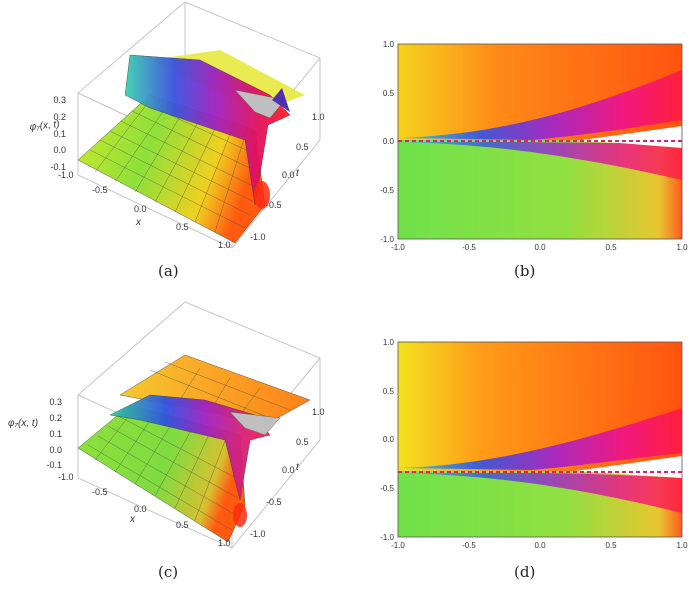 The image size is (700, 591). I want to click on caption-a: (a), so click(168, 271).